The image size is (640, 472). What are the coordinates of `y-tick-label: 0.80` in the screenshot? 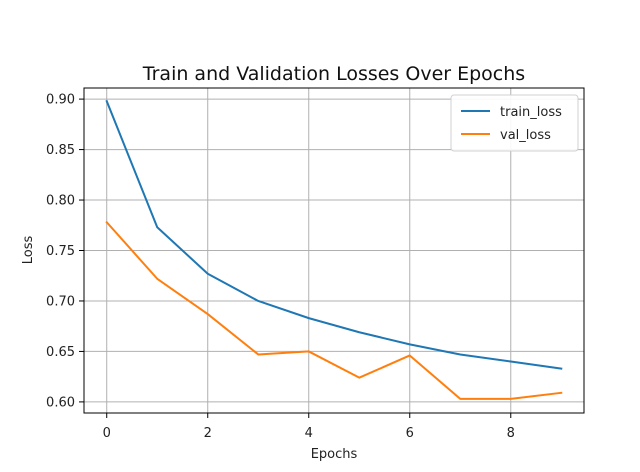 It's located at (60, 201).